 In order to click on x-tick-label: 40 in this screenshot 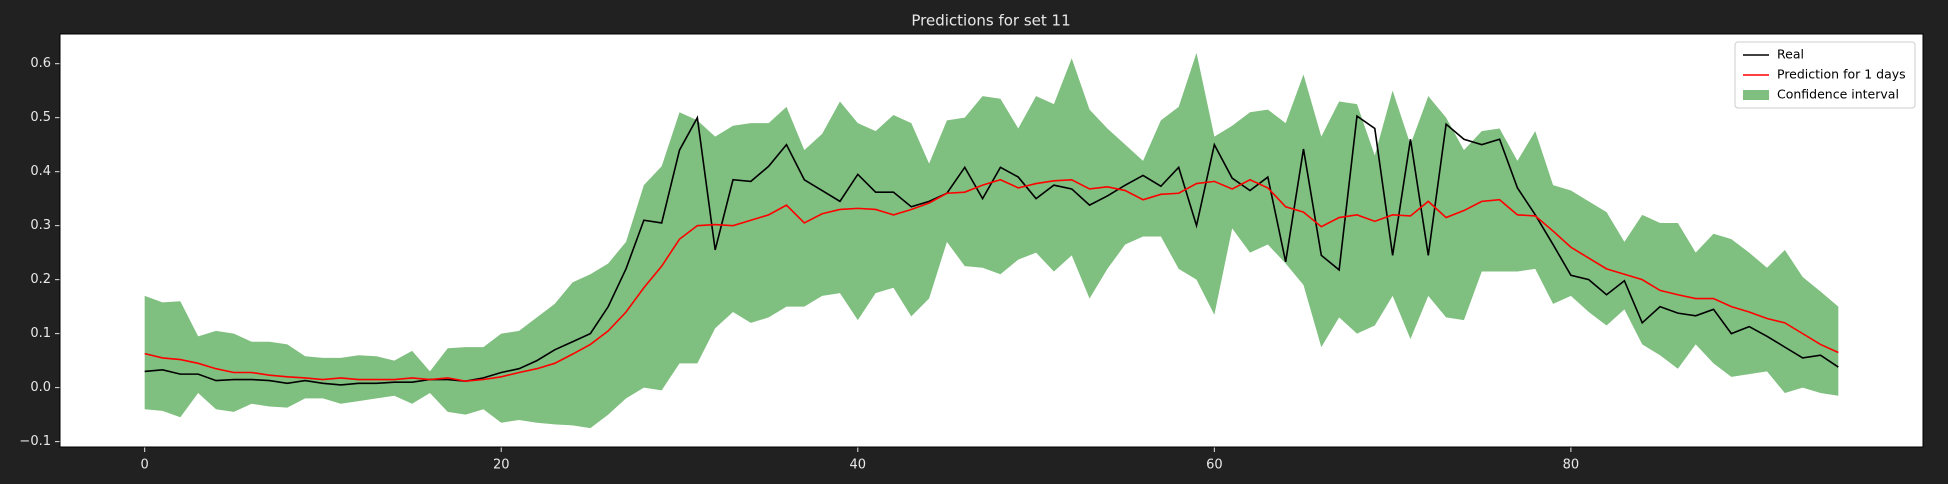, I will do `click(858, 465)`.